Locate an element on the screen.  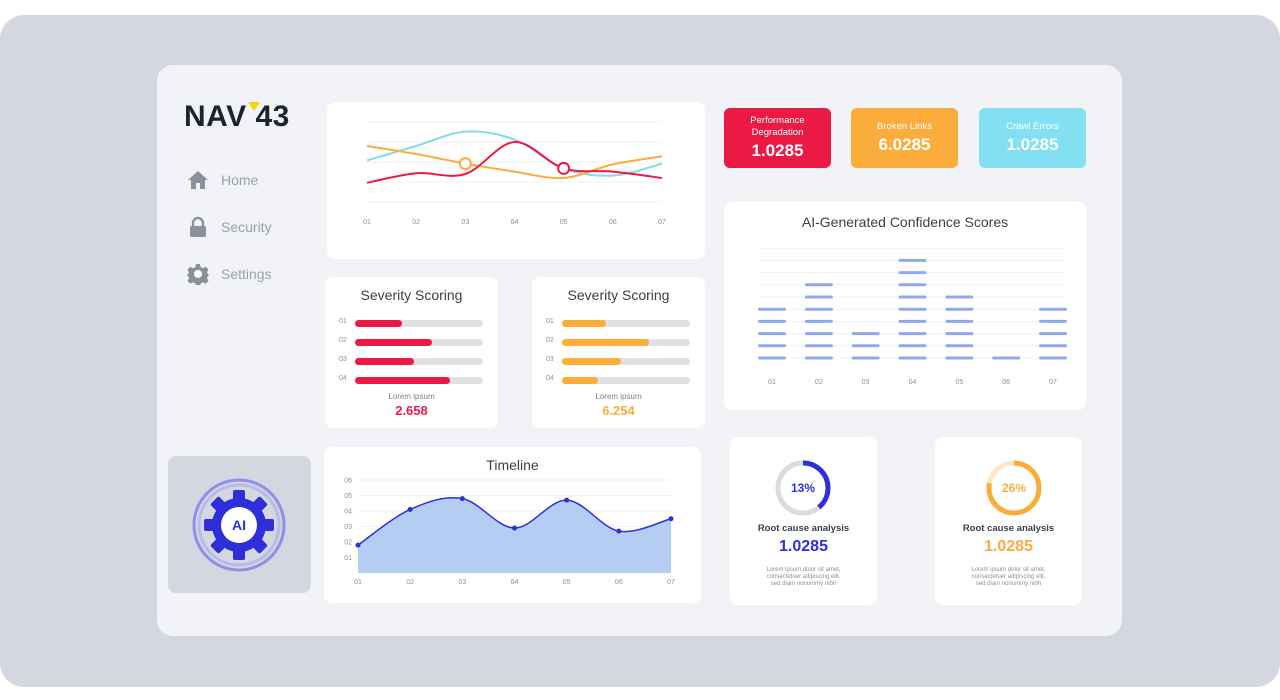
timeline-card: Timeline 01 02 03 04 05 06 01 02 03 04 05 06 07 is located at coordinates (512, 525).